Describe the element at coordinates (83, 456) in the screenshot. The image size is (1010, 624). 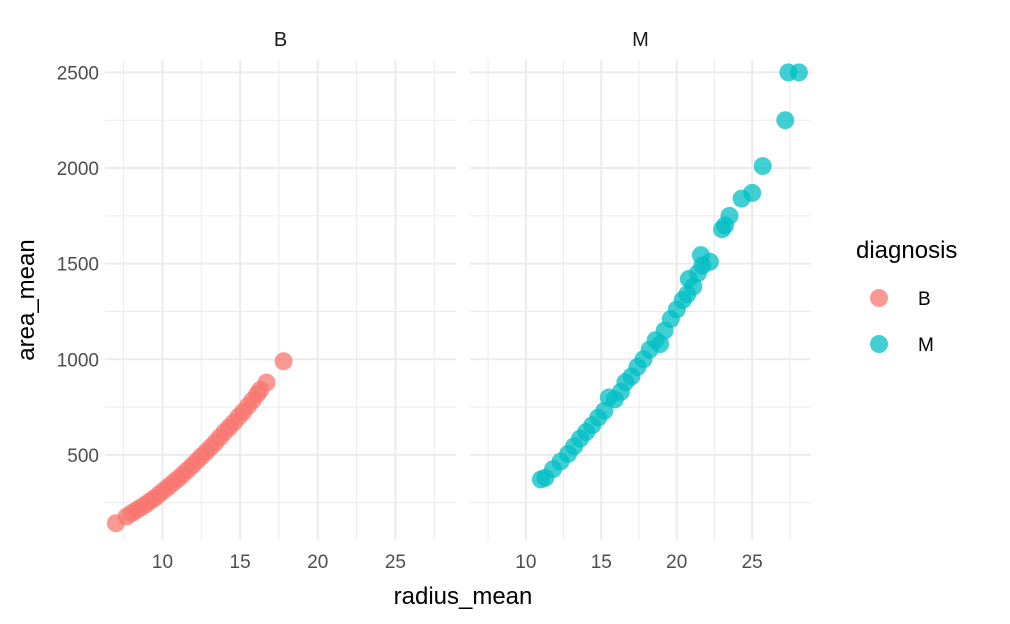
I see `y-tick-label: 500` at that location.